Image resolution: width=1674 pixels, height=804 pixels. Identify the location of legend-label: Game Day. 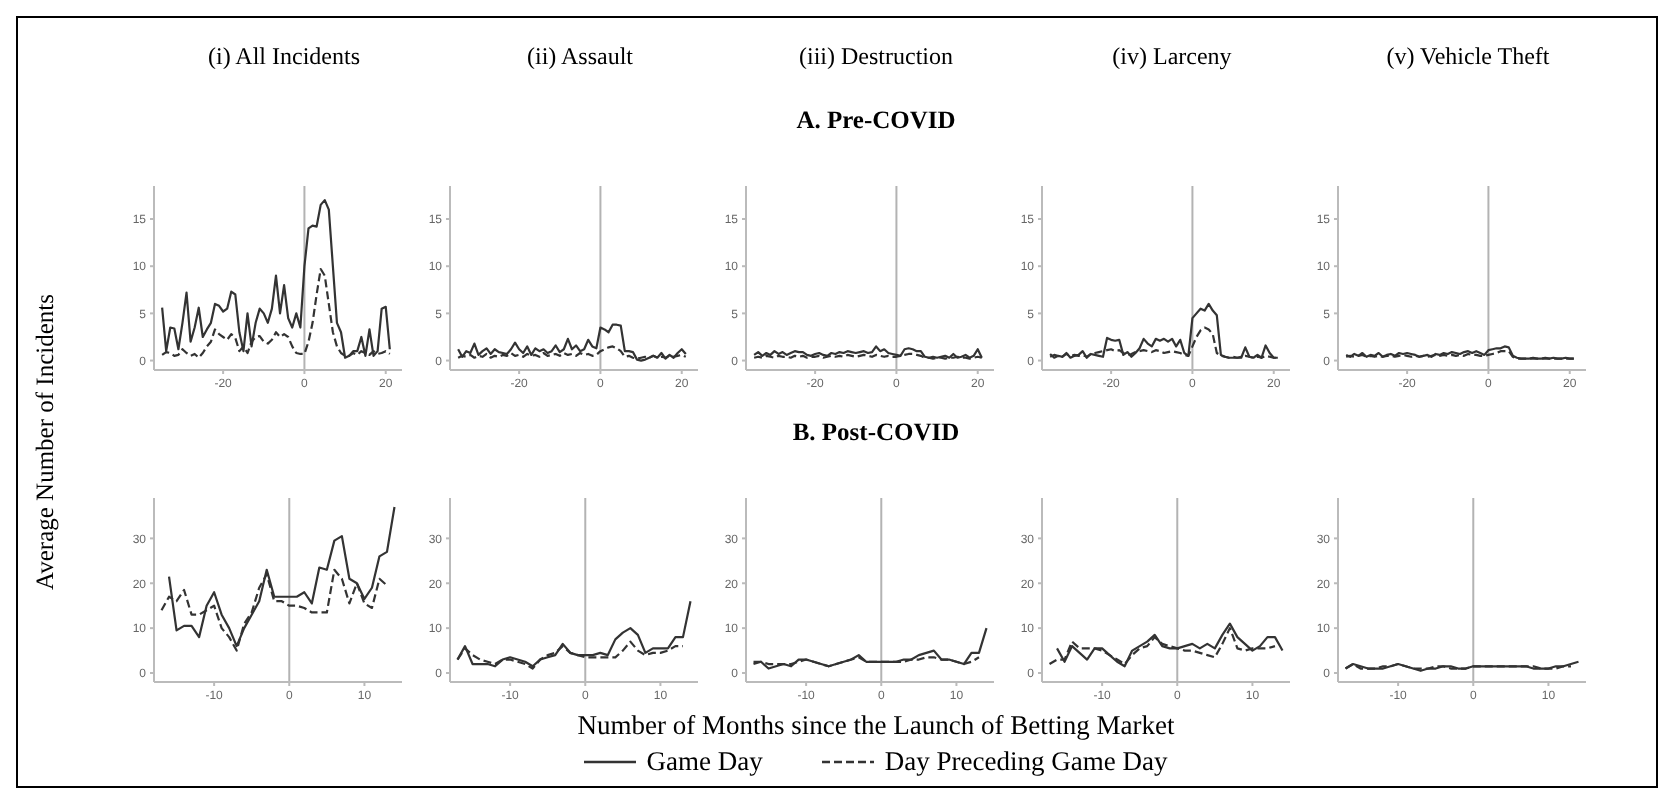
(704, 762).